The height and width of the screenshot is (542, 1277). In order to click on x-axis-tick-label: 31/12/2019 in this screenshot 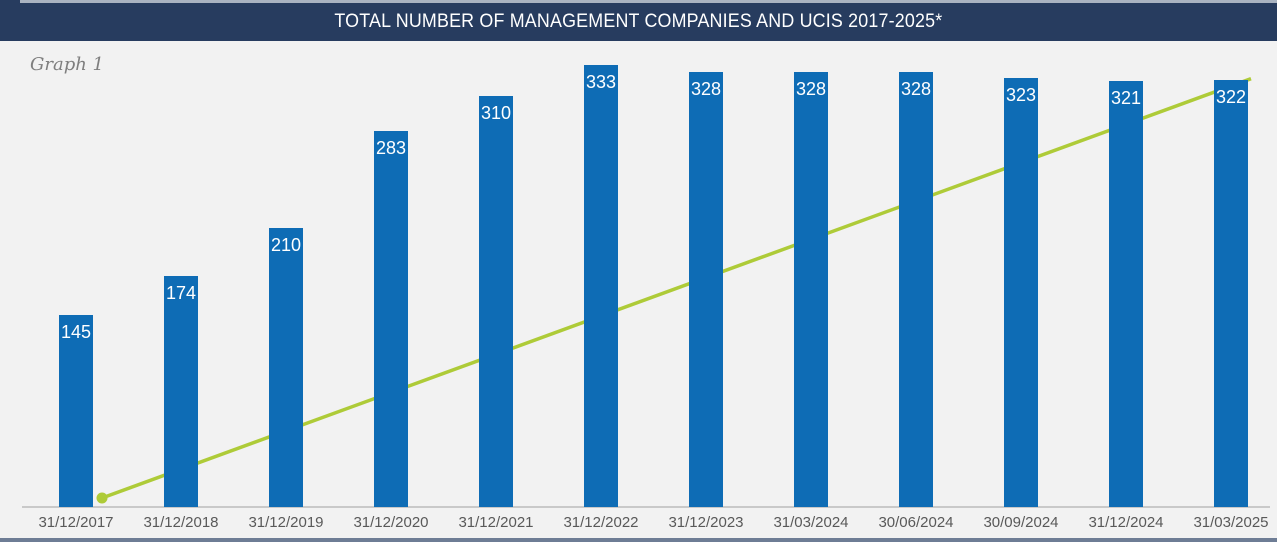, I will do `click(286, 522)`.